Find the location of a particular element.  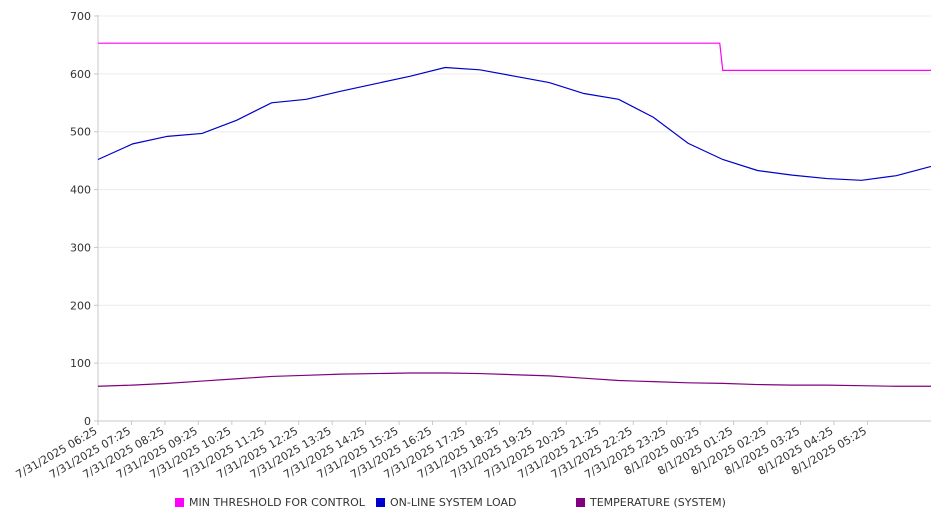

legend-item-temperature: TEMPERATURE (SYSTEM) is located at coordinates (651, 502).